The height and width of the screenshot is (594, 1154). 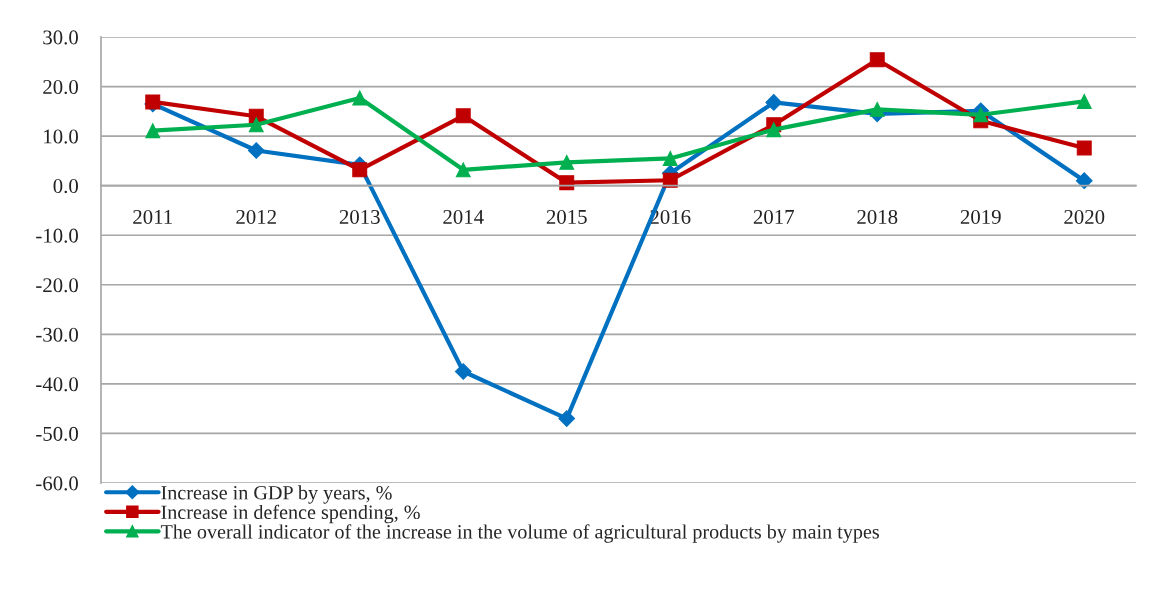 What do you see at coordinates (152, 216) in the screenshot?
I see `x-tick-label: 2011` at bounding box center [152, 216].